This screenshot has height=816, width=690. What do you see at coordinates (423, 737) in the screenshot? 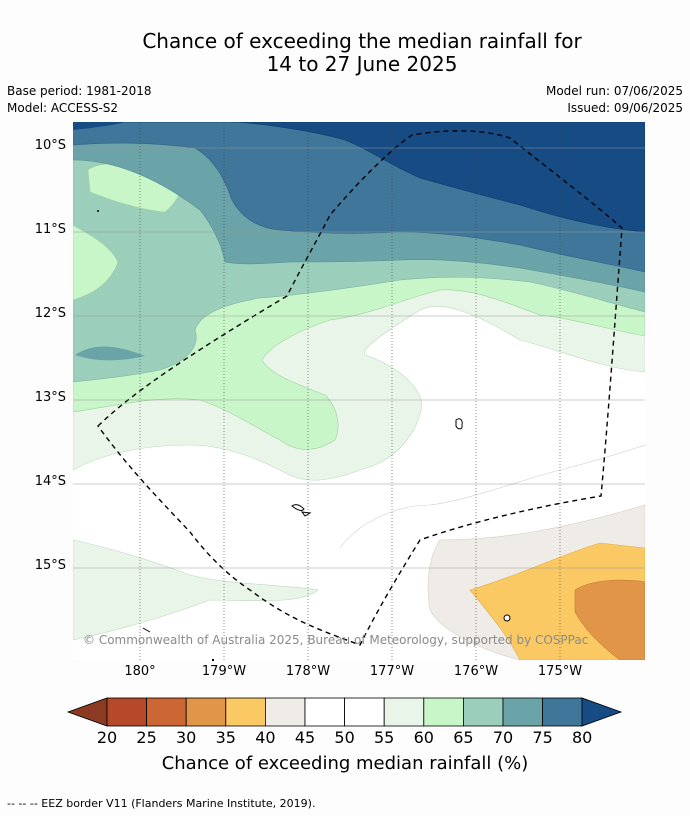
I see `colorbar-tick-label: 60` at bounding box center [423, 737].